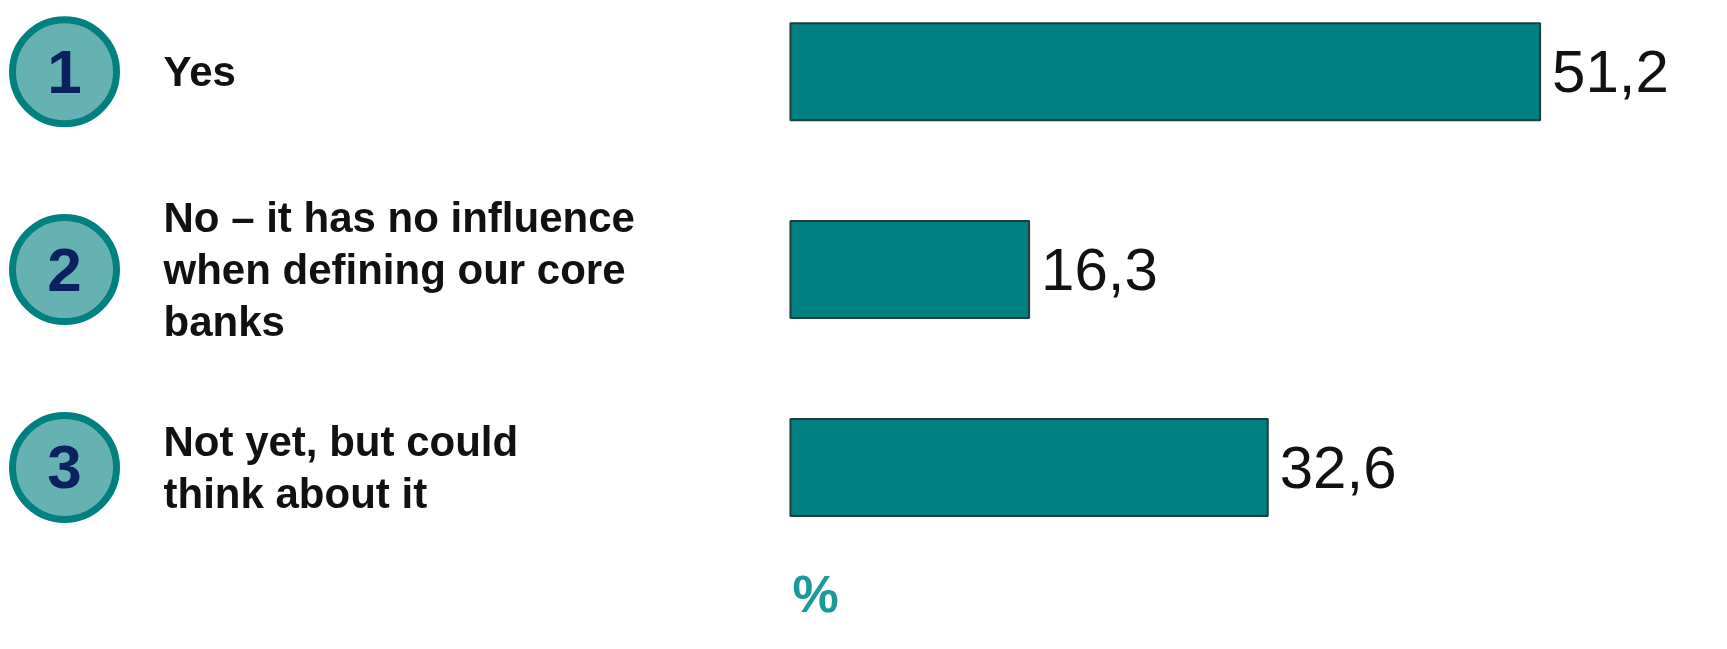 The width and height of the screenshot is (1727, 649). Describe the element at coordinates (64, 71) in the screenshot. I see `text: 1` at that location.